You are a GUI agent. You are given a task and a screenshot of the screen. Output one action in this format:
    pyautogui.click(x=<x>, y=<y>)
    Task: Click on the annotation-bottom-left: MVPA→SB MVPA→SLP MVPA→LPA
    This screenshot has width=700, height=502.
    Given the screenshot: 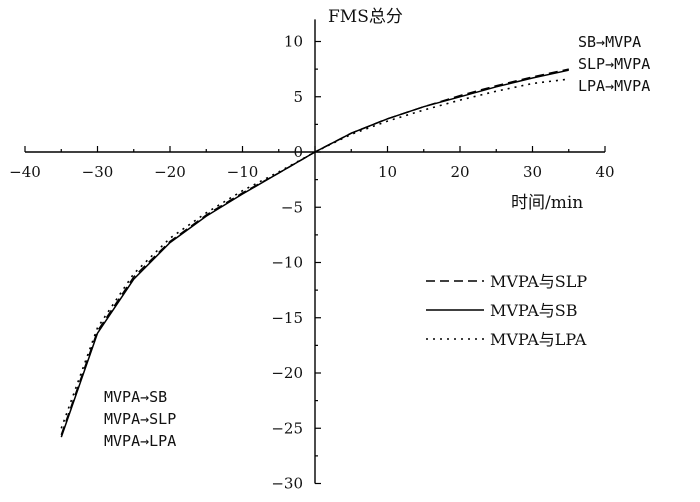 What is the action you would take?
    pyautogui.click(x=140, y=419)
    